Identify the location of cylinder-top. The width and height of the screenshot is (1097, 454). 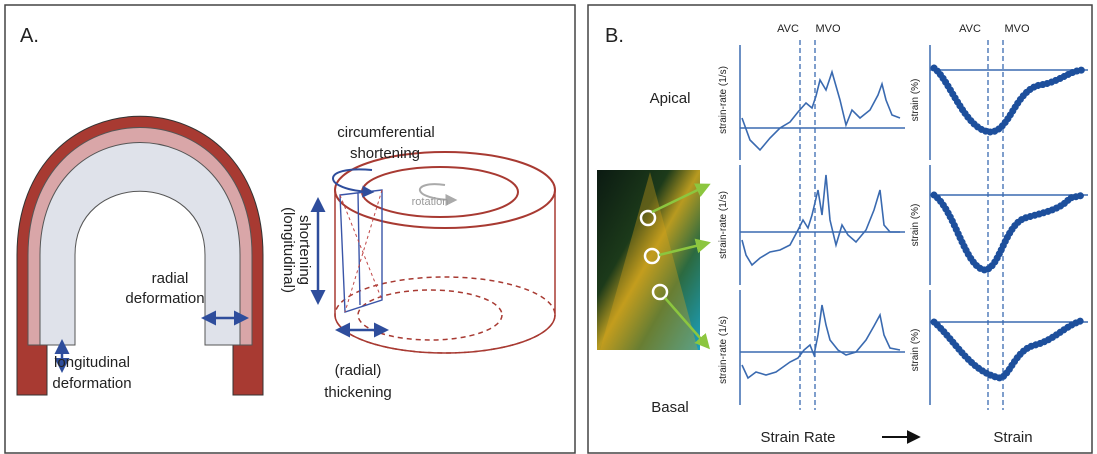
(445, 190).